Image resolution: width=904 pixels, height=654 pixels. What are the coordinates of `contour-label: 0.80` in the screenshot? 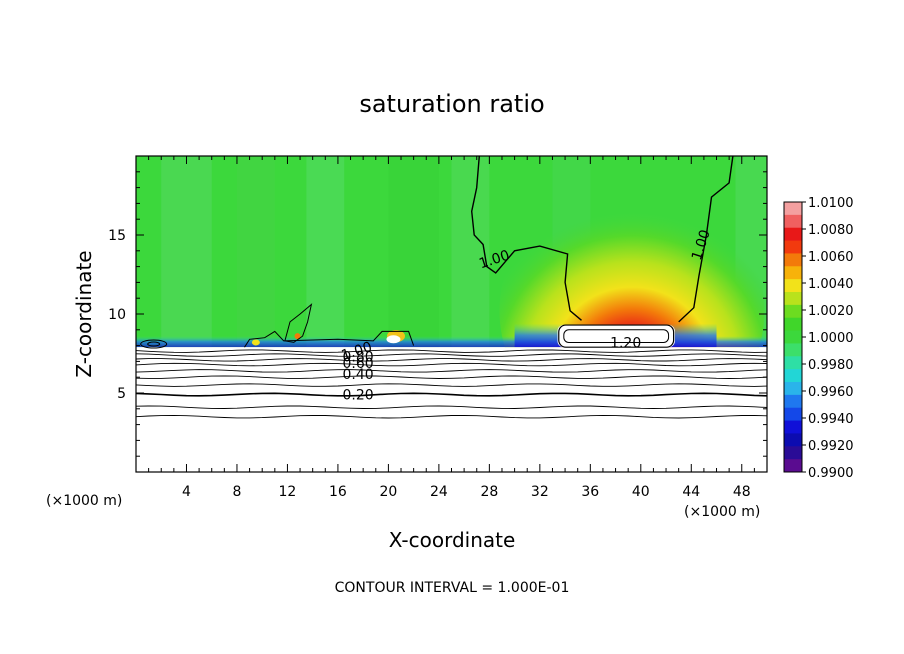 It's located at (358, 358).